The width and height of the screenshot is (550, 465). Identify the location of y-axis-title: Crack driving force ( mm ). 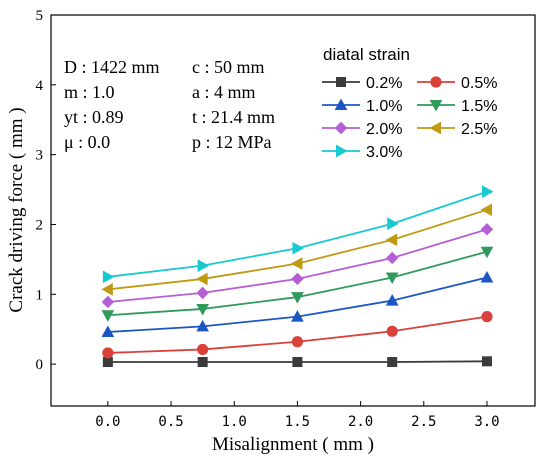
(16, 209).